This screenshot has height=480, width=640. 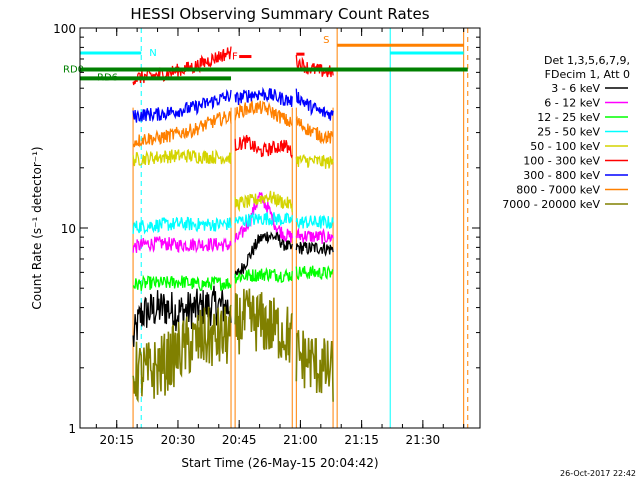 I want to click on x-tick-label: 21:15, so click(x=361, y=440).